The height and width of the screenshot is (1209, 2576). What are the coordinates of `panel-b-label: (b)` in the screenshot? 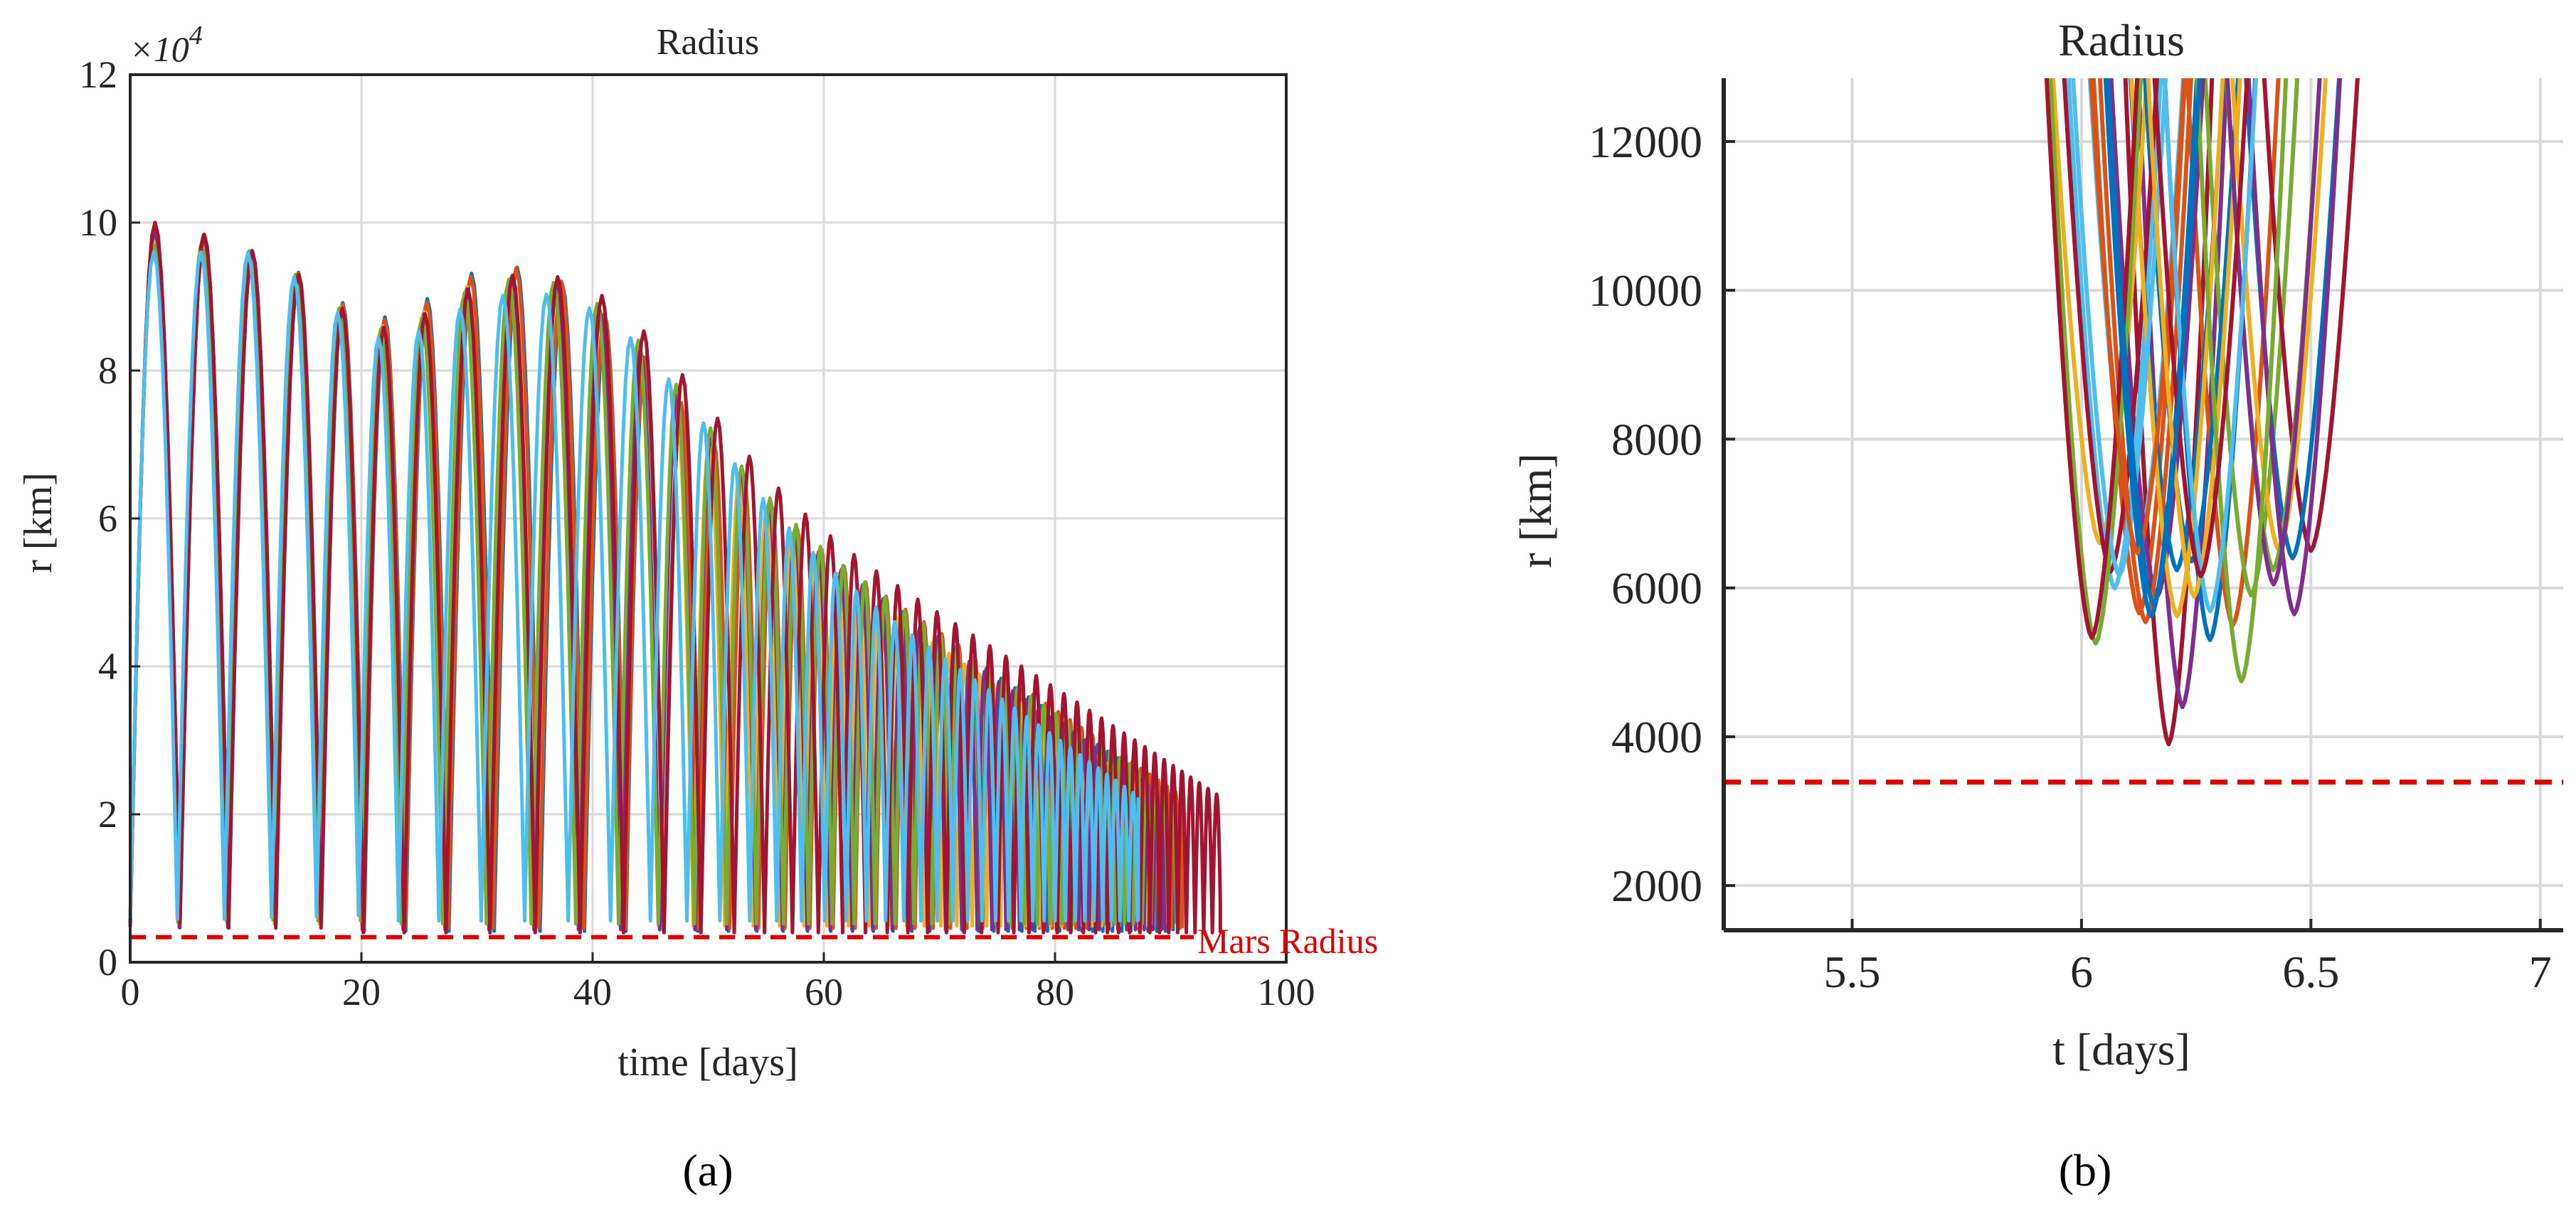 It's located at (2085, 1170).